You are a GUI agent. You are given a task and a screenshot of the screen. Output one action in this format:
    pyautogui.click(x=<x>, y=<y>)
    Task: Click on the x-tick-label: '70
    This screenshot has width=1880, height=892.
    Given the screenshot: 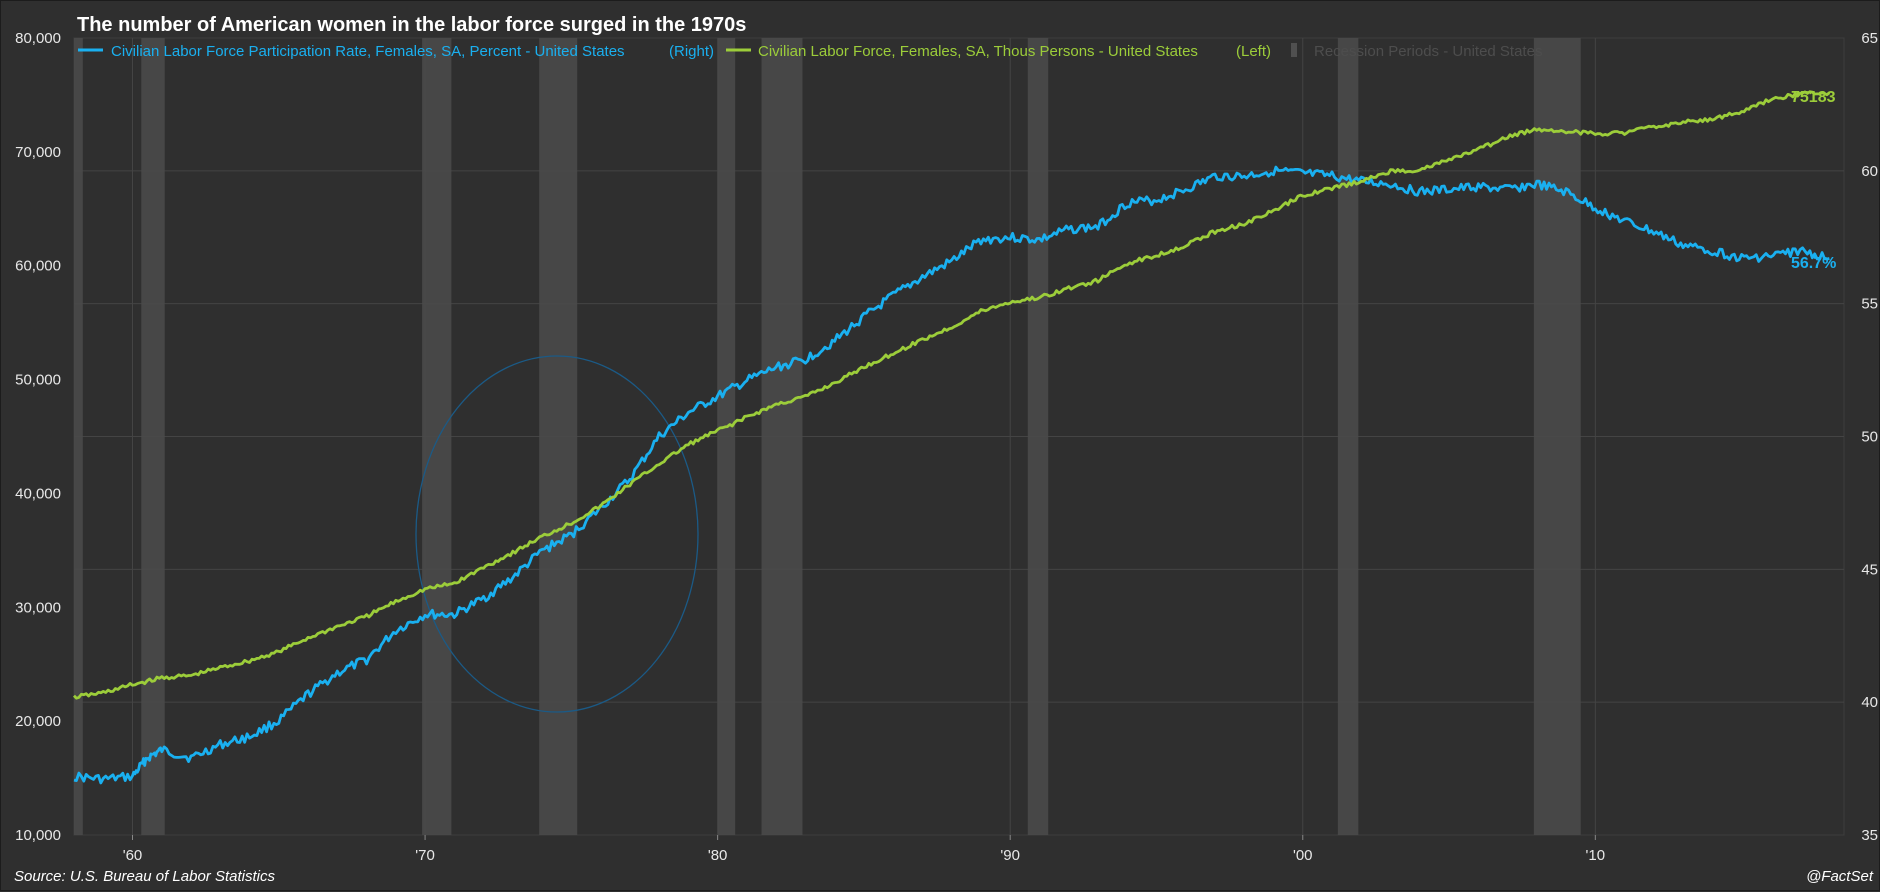 What is the action you would take?
    pyautogui.click(x=425, y=855)
    